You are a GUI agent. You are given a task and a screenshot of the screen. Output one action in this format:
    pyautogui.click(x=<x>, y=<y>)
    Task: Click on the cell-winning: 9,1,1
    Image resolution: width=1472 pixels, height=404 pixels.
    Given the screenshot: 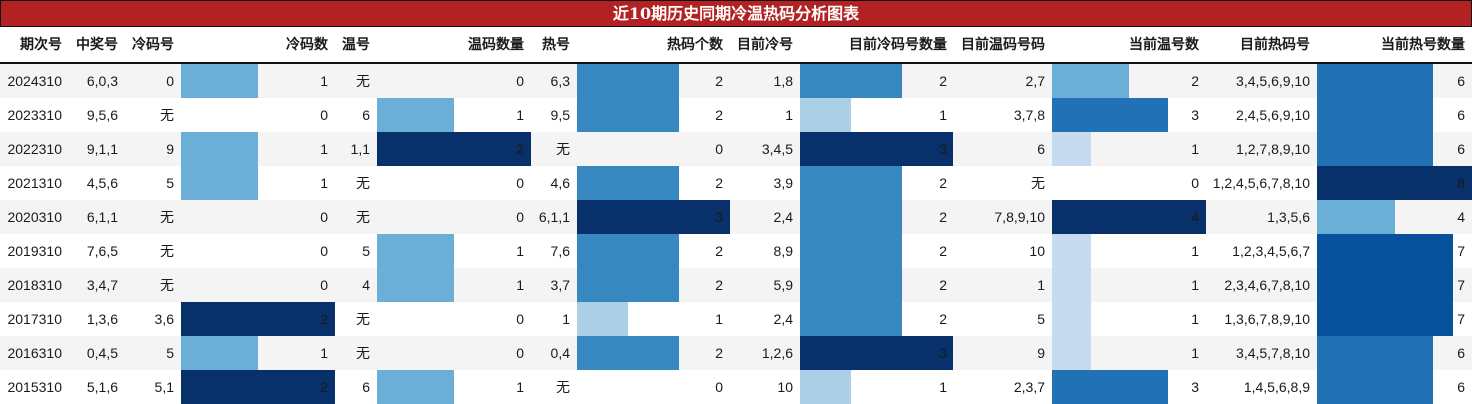 What is the action you would take?
    pyautogui.click(x=102, y=149)
    